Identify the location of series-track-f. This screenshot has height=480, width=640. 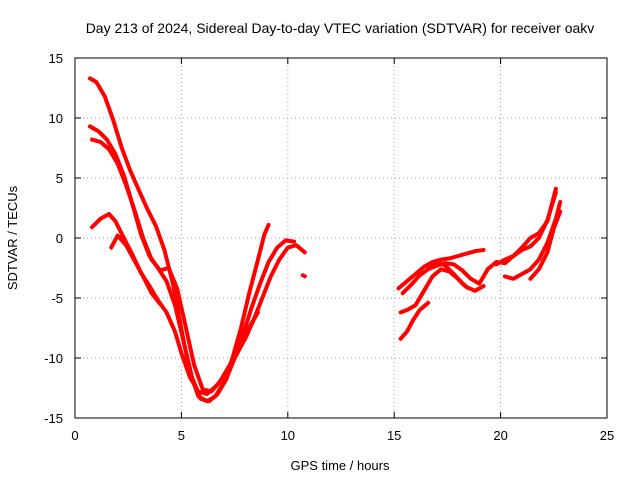
(303, 276).